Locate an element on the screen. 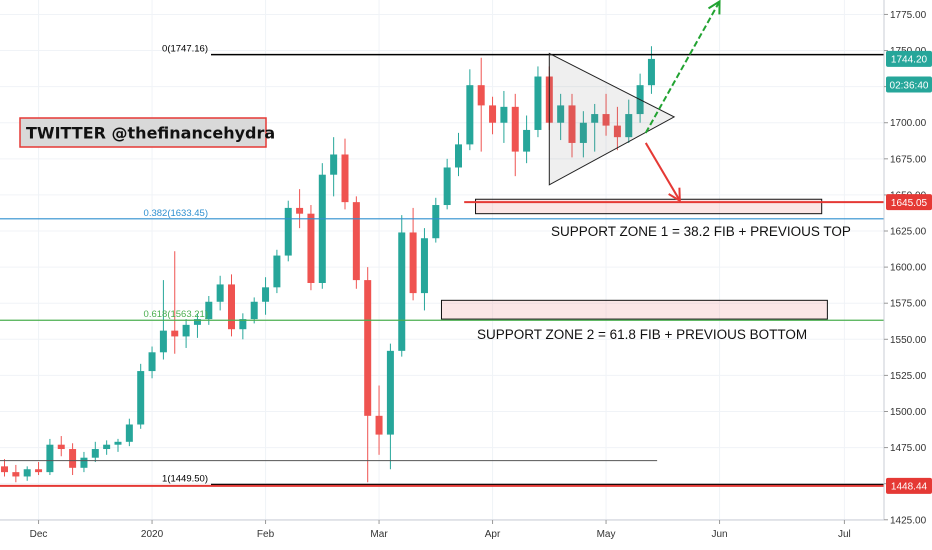  time-tick-label: Mar is located at coordinates (379, 534).